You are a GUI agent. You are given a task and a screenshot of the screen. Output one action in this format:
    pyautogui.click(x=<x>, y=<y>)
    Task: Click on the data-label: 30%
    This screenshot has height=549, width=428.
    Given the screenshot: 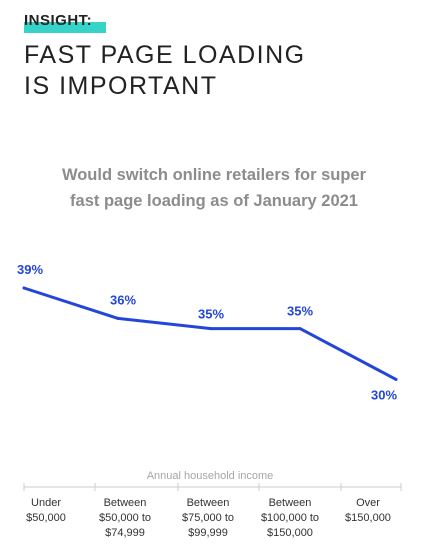 What is the action you would take?
    pyautogui.click(x=384, y=394)
    